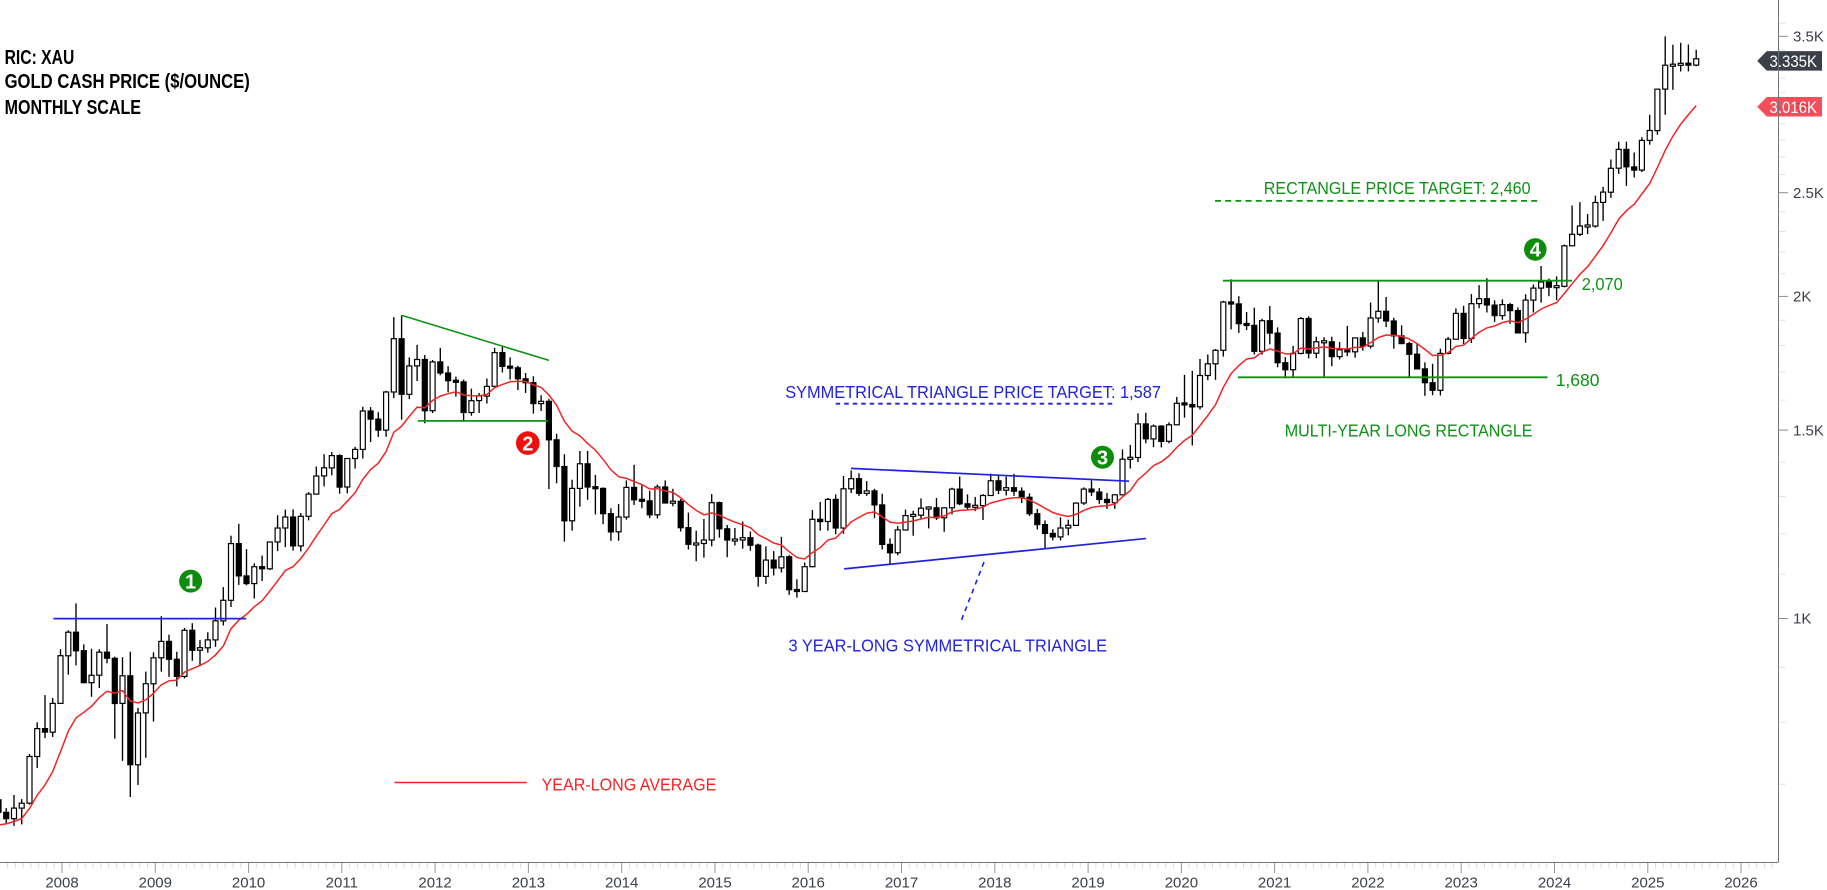  I want to click on svg-text:3 YEAR-LONG SYMMETRICAL TRIANG: 3 YEAR-LONG SYMMETRICAL TRIANGLE, so click(948, 645).